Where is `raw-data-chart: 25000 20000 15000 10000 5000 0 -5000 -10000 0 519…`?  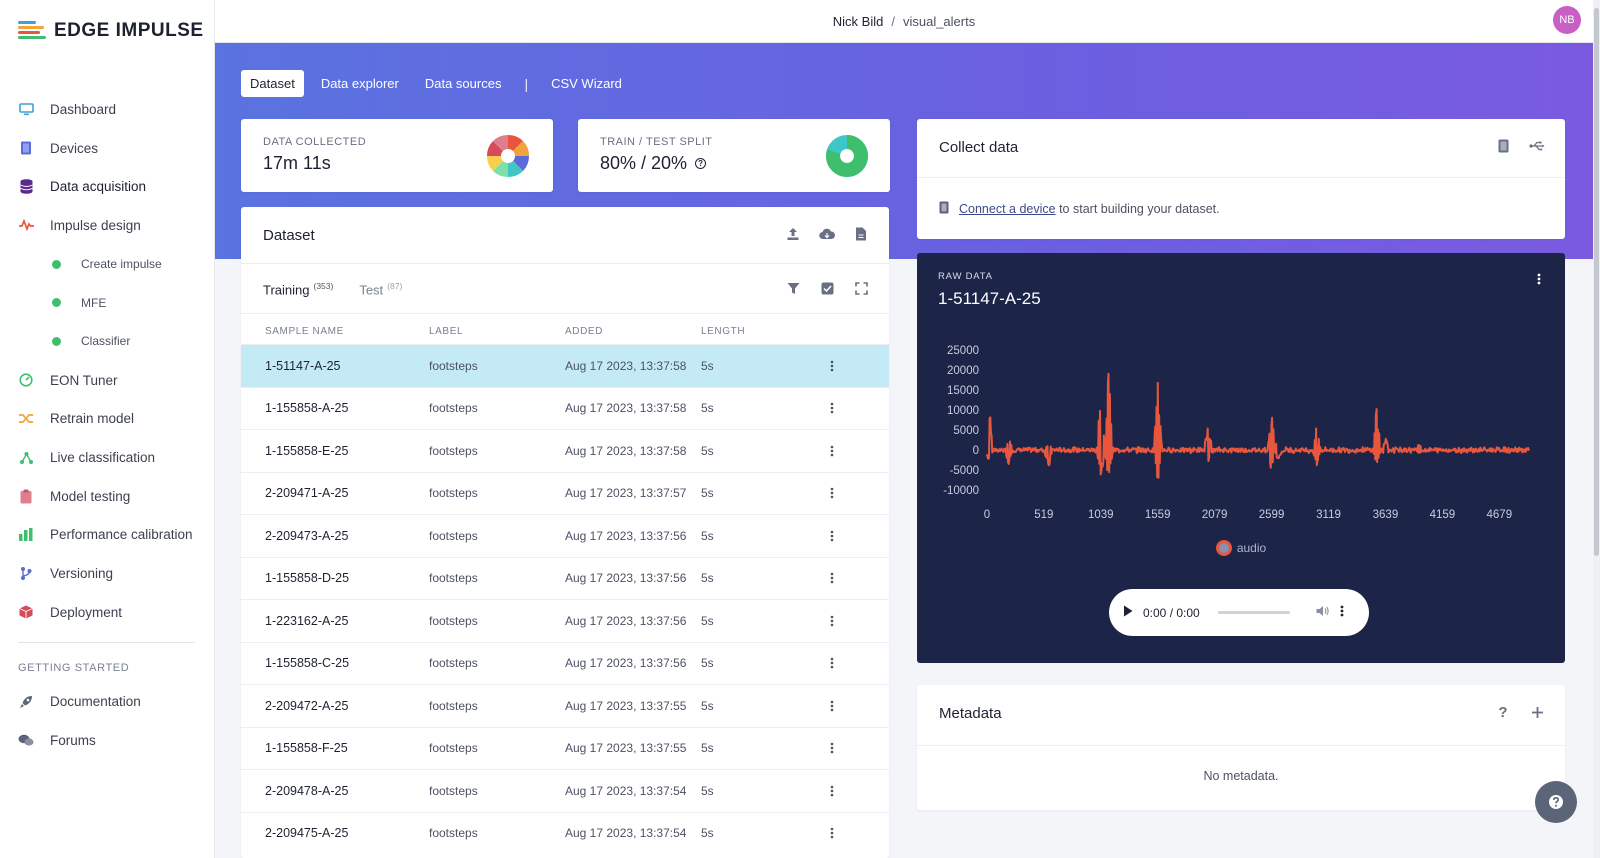 raw-data-chart: 25000 20000 15000 10000 5000 0 -5000 -10000 0 519… is located at coordinates (1236, 433).